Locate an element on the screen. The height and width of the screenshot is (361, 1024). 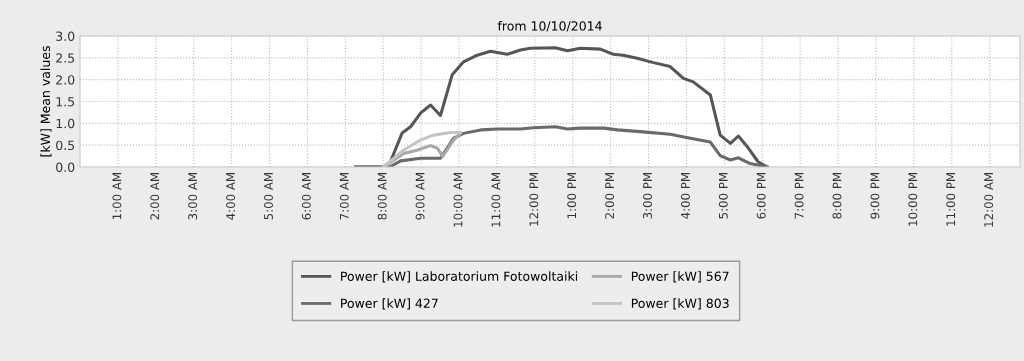
y-tick-label: 0.5 is located at coordinates (65, 145).